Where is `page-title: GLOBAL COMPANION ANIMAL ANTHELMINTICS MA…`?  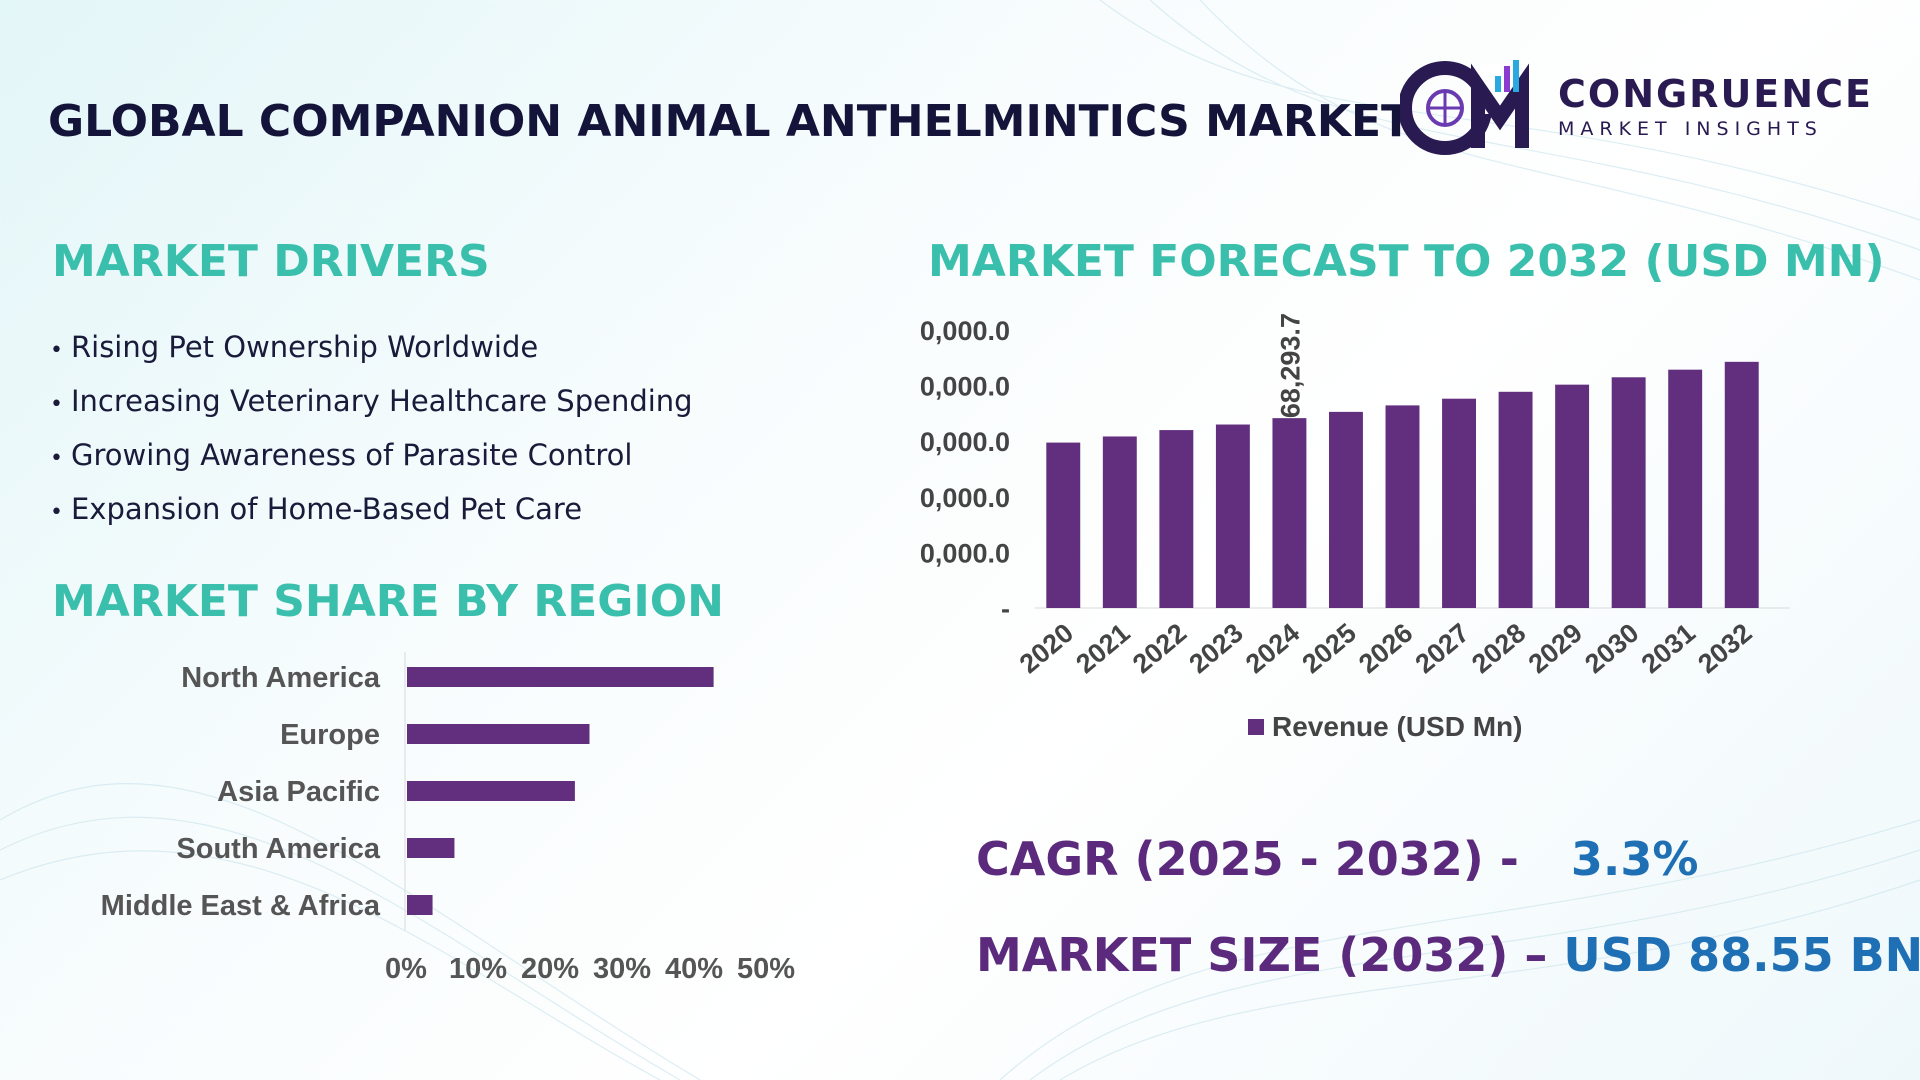 page-title: GLOBAL COMPANION ANIMAL ANTHELMINTICS MA… is located at coordinates (730, 121).